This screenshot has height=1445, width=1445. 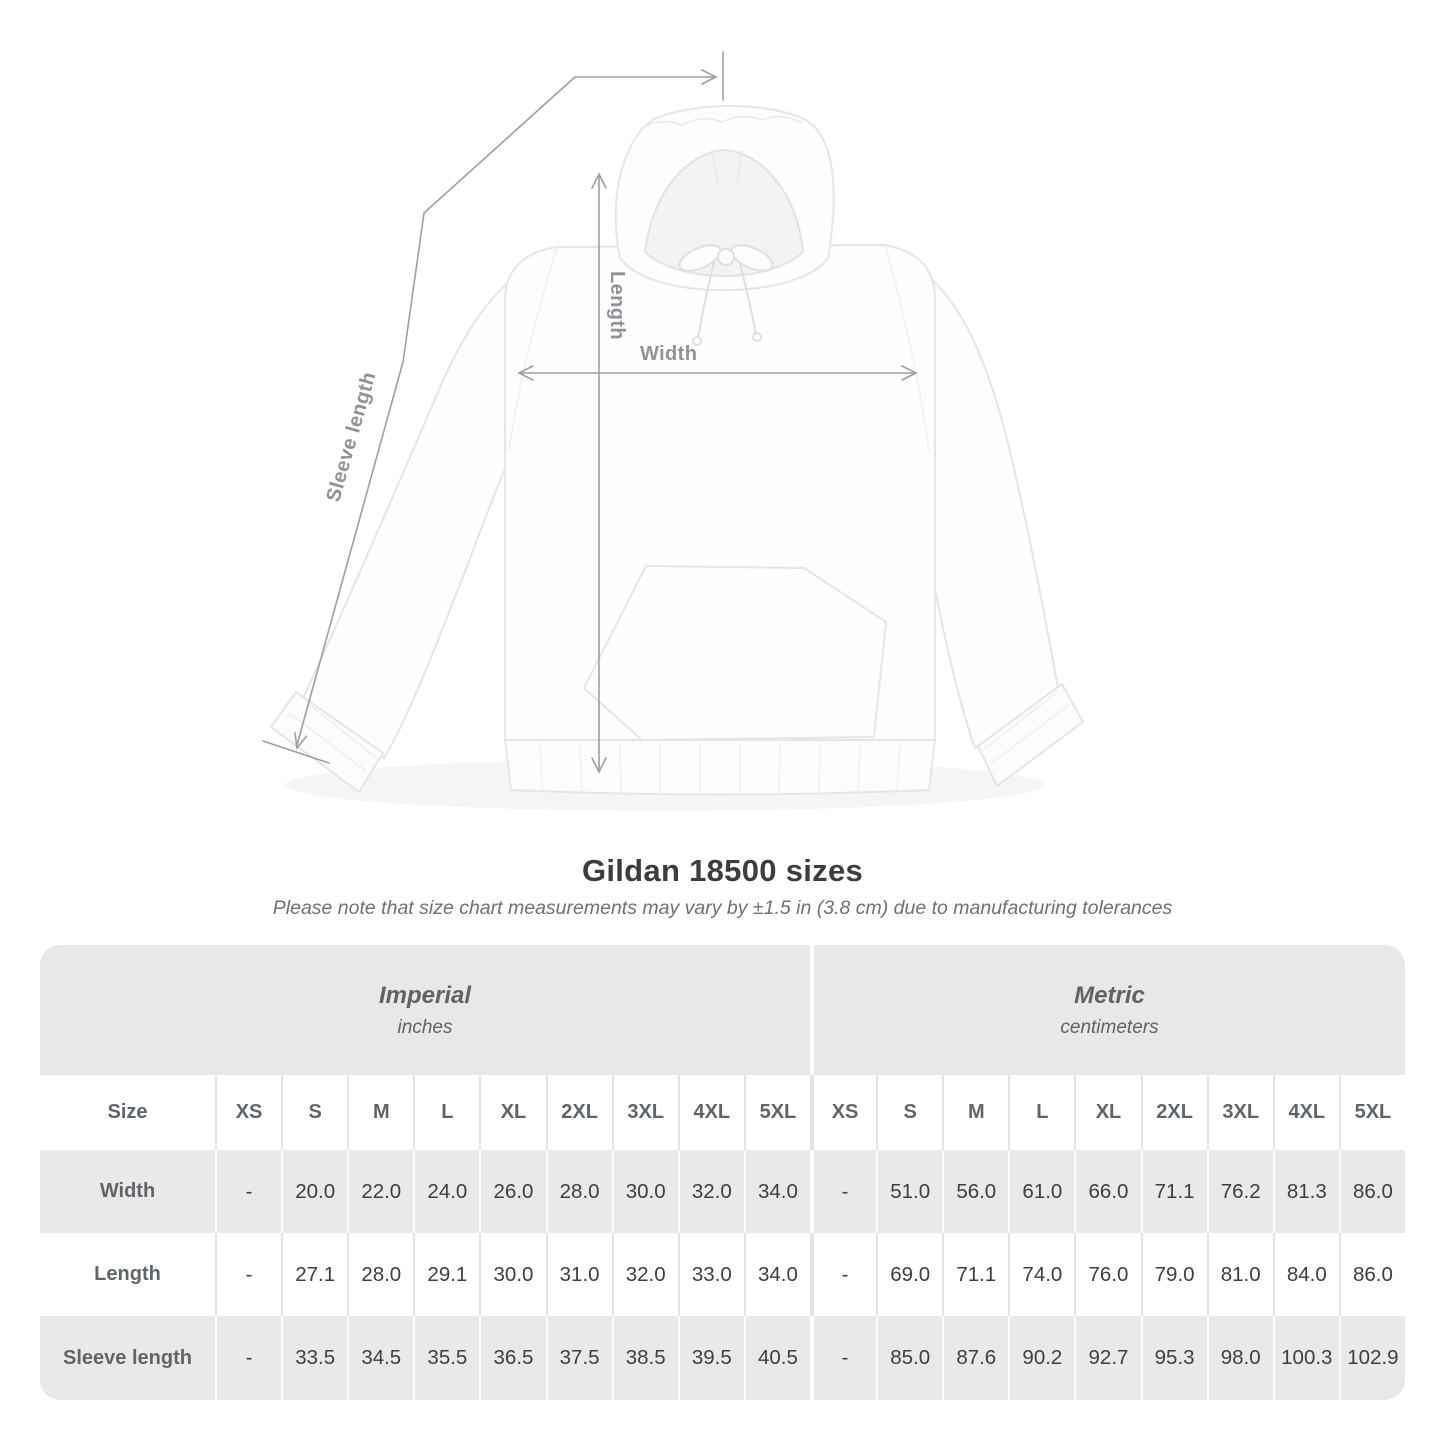 What do you see at coordinates (380, 1191) in the screenshot?
I see `value-cell: 22.0` at bounding box center [380, 1191].